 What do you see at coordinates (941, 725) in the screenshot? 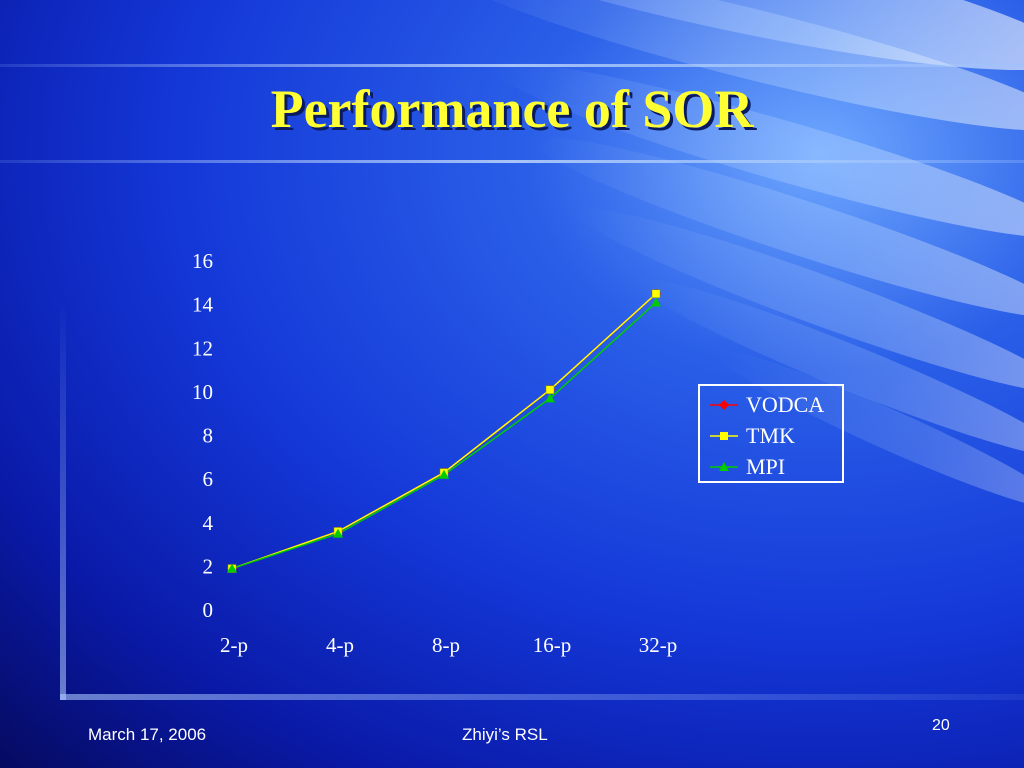
I see `page-number: 20` at bounding box center [941, 725].